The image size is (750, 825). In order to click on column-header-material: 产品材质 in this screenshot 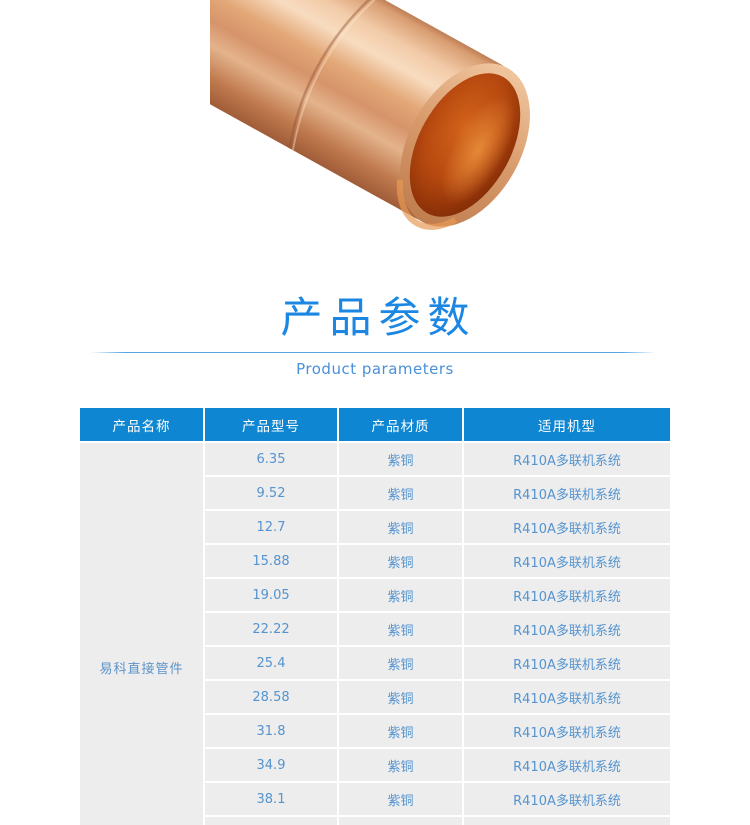, I will do `click(400, 424)`.